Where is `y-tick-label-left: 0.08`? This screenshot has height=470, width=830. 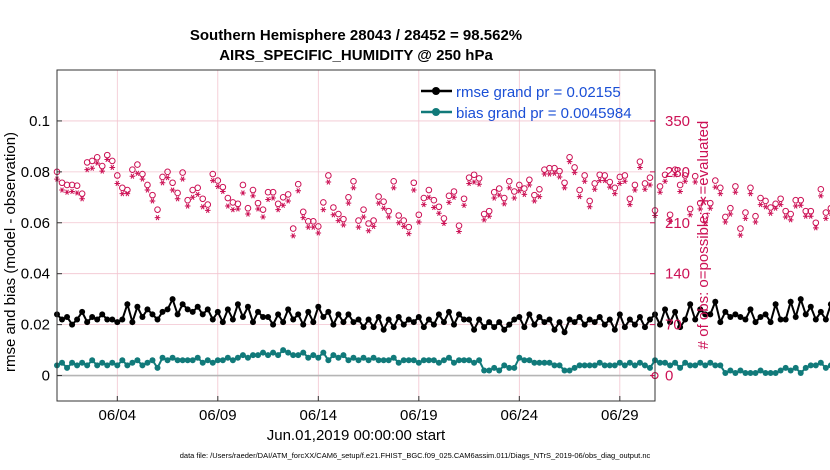 y-tick-label-left: 0.08 is located at coordinates (35, 172).